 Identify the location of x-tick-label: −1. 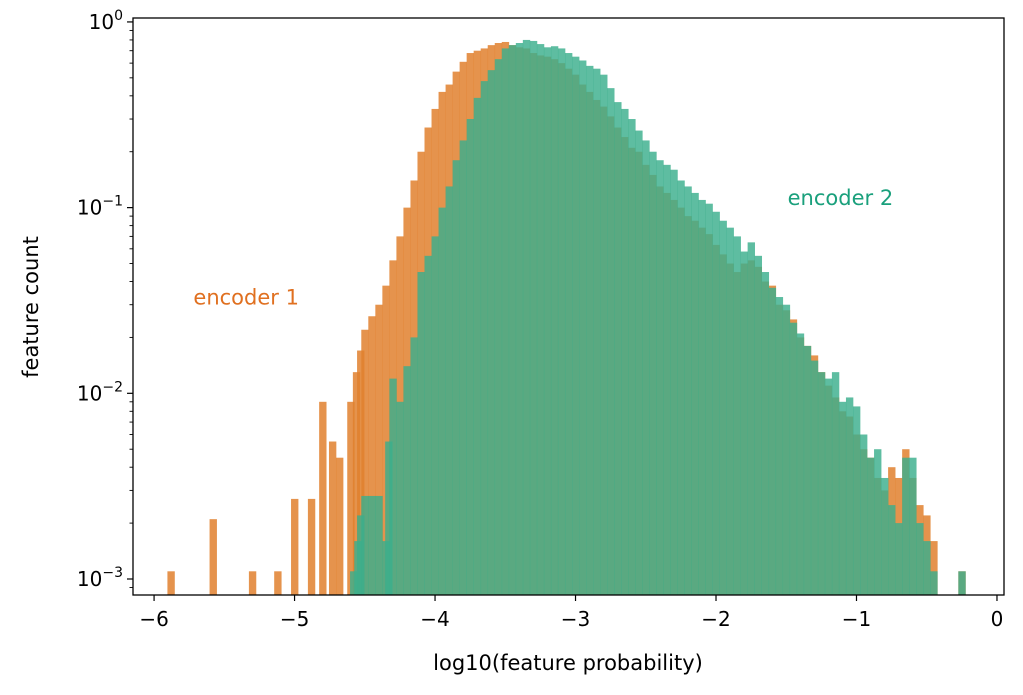
(856, 619).